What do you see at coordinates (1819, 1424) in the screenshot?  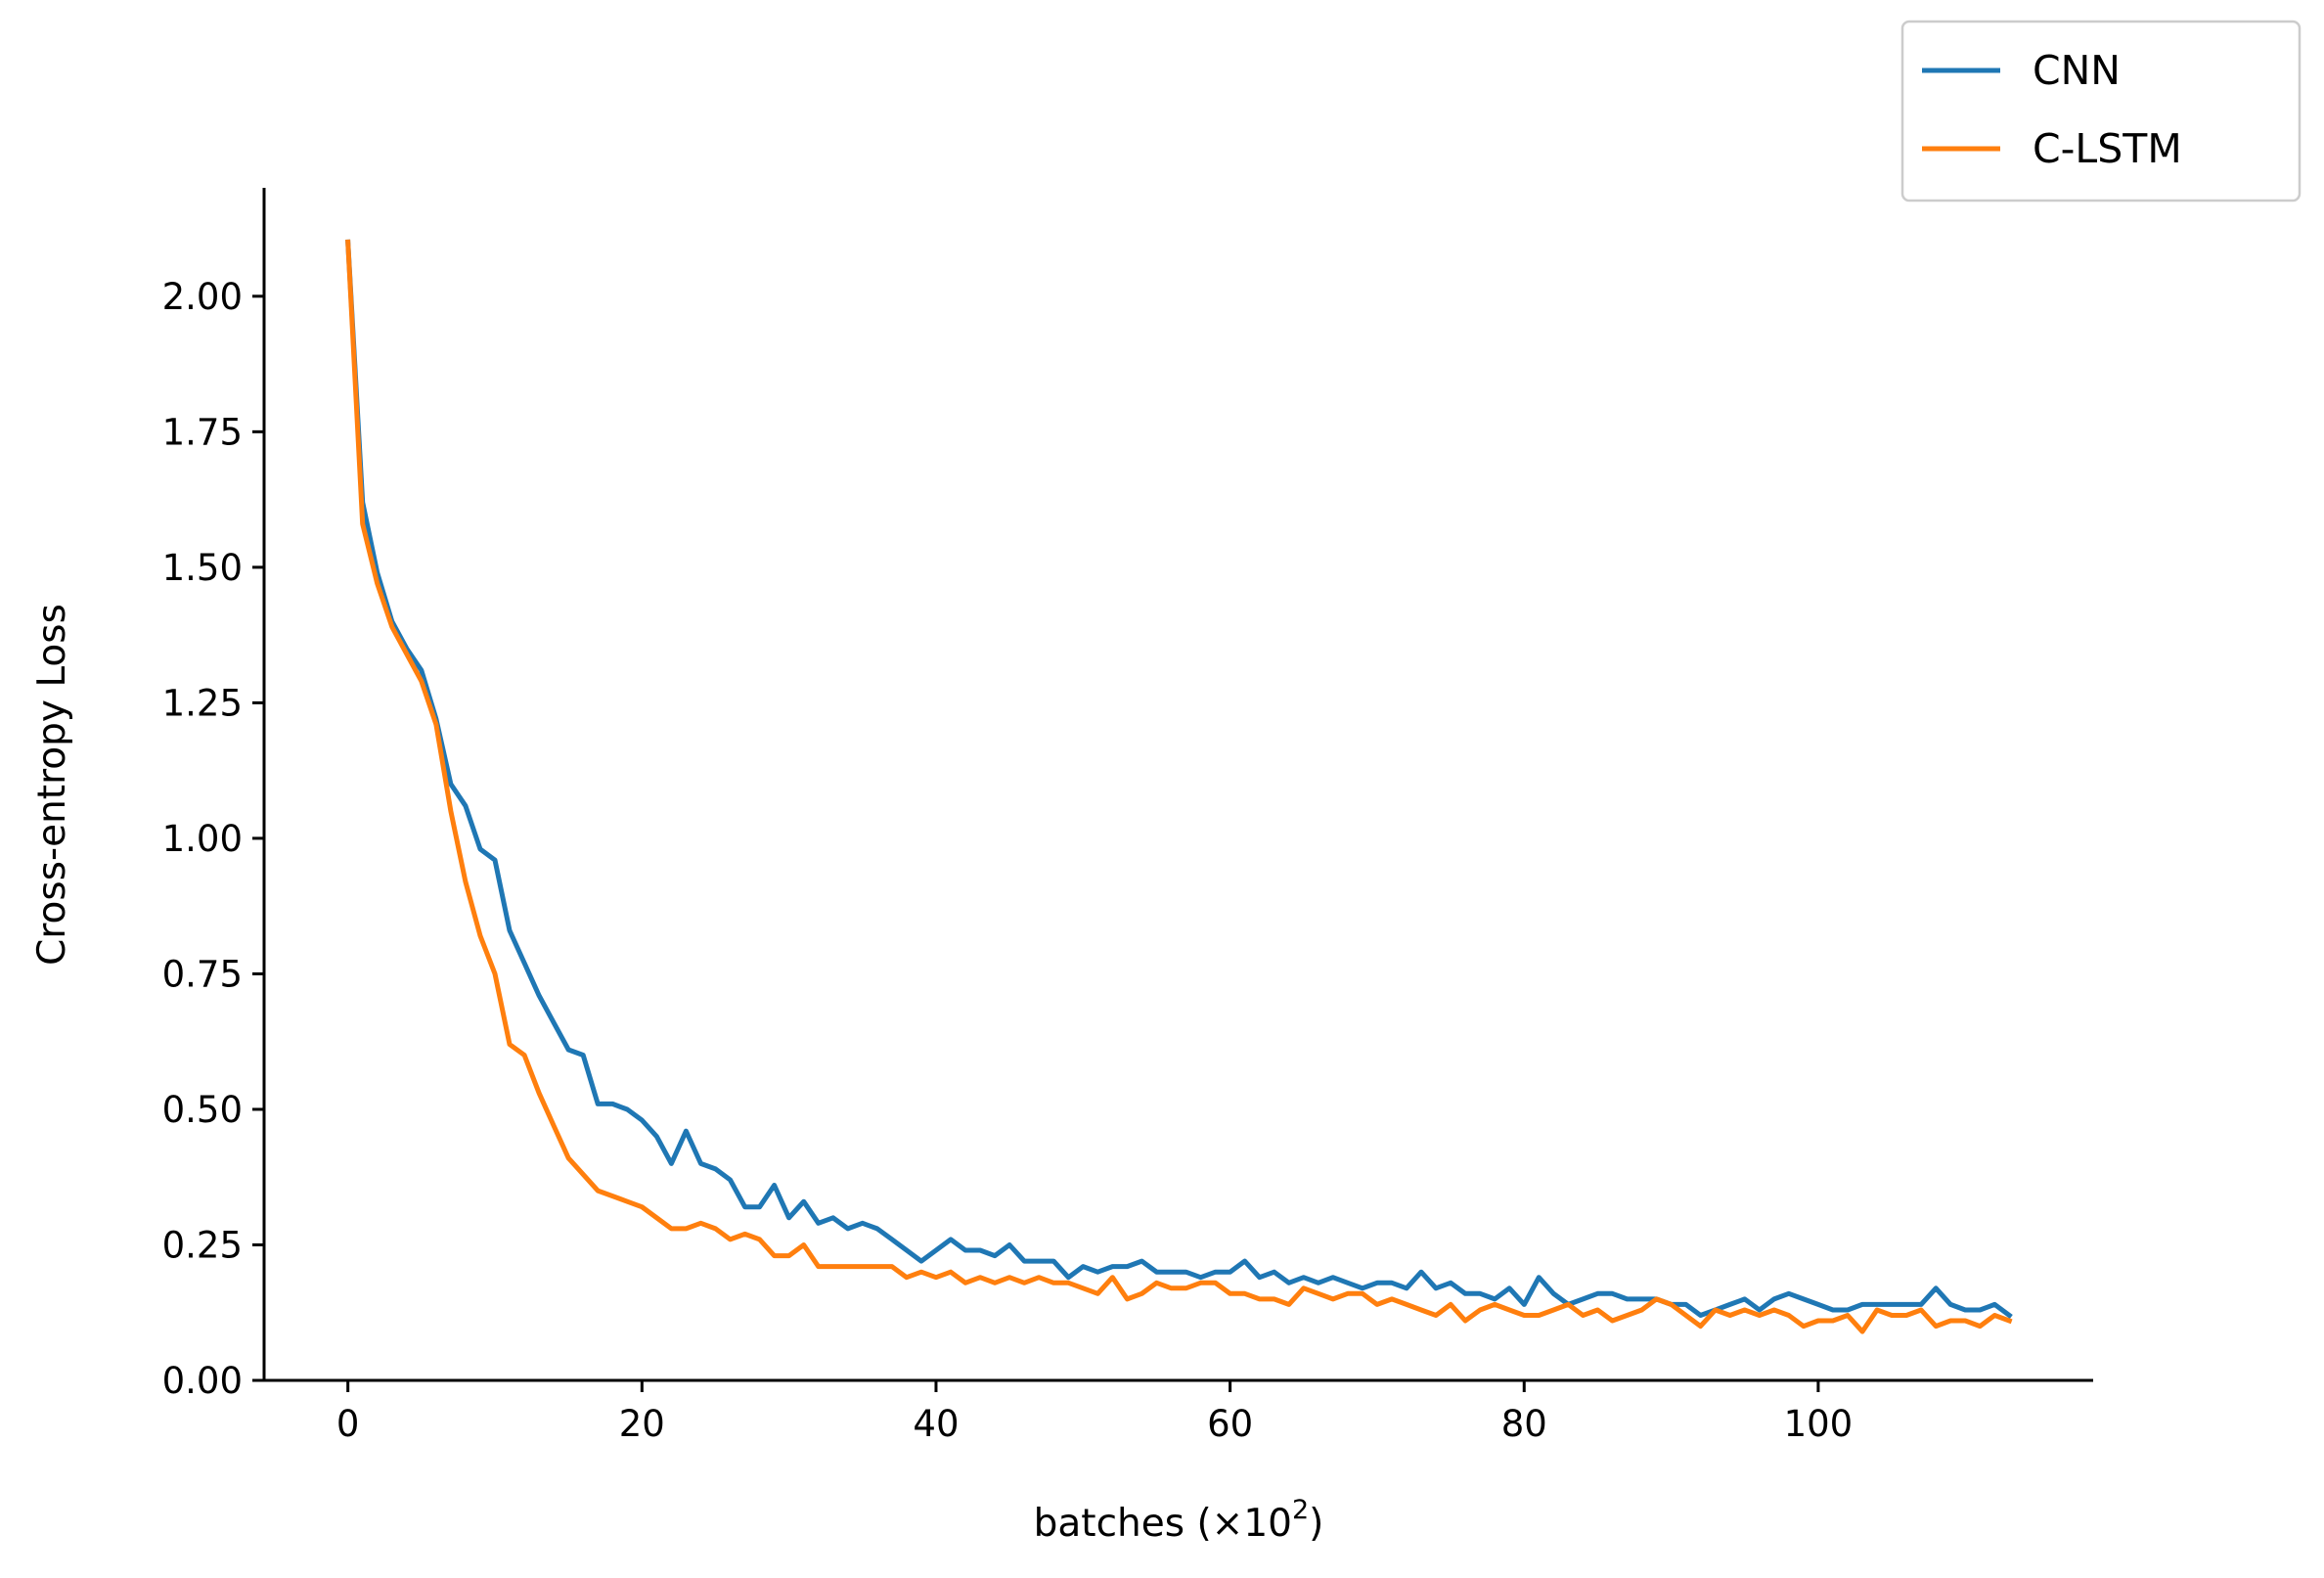 I see `x-tick-label: 100` at bounding box center [1819, 1424].